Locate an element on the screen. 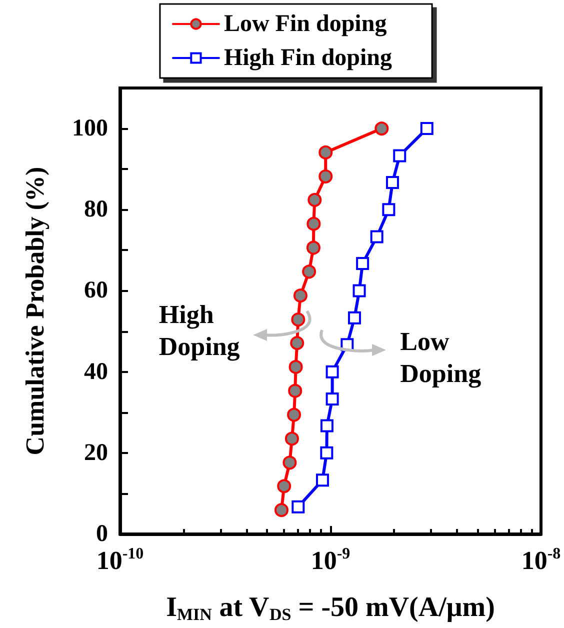  y-tick-label: 100 is located at coordinates (90, 129).